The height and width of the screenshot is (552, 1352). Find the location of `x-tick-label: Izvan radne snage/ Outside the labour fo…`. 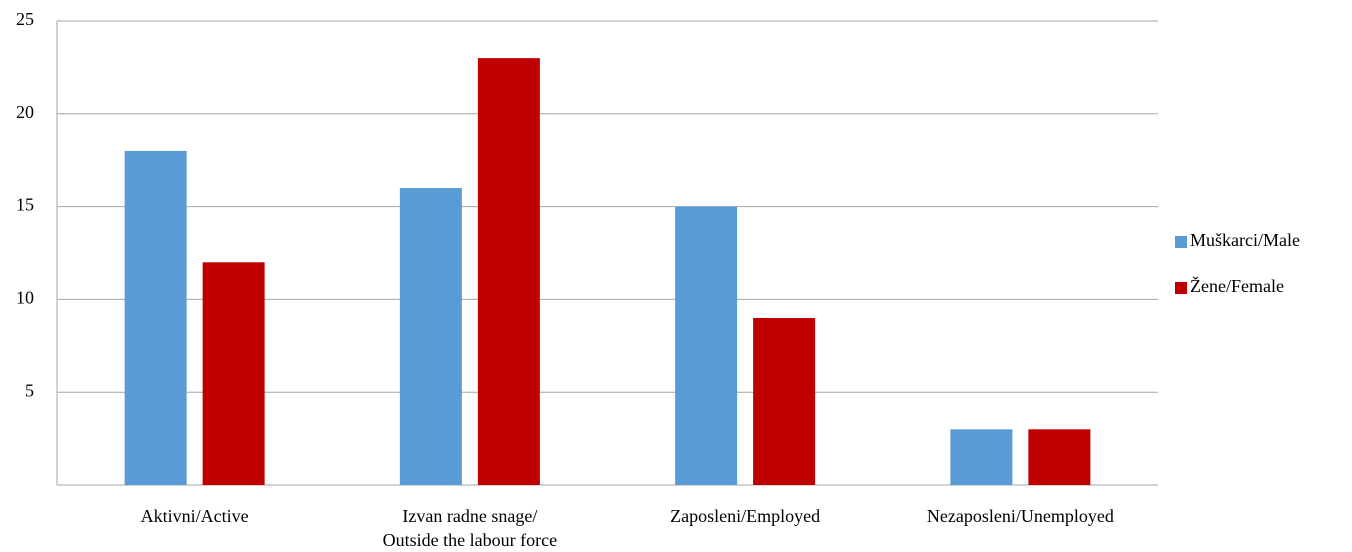

x-tick-label: Izvan radne snage/ Outside the labour fo… is located at coordinates (470, 528).